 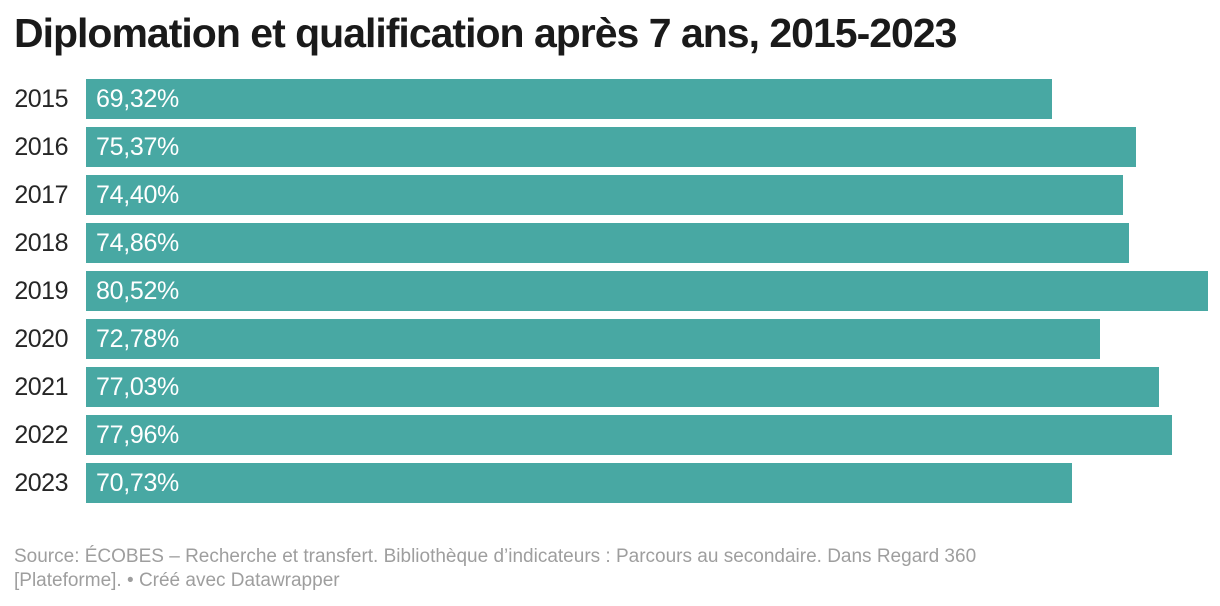 What do you see at coordinates (608, 243) in the screenshot?
I see `bar: 74,86%` at bounding box center [608, 243].